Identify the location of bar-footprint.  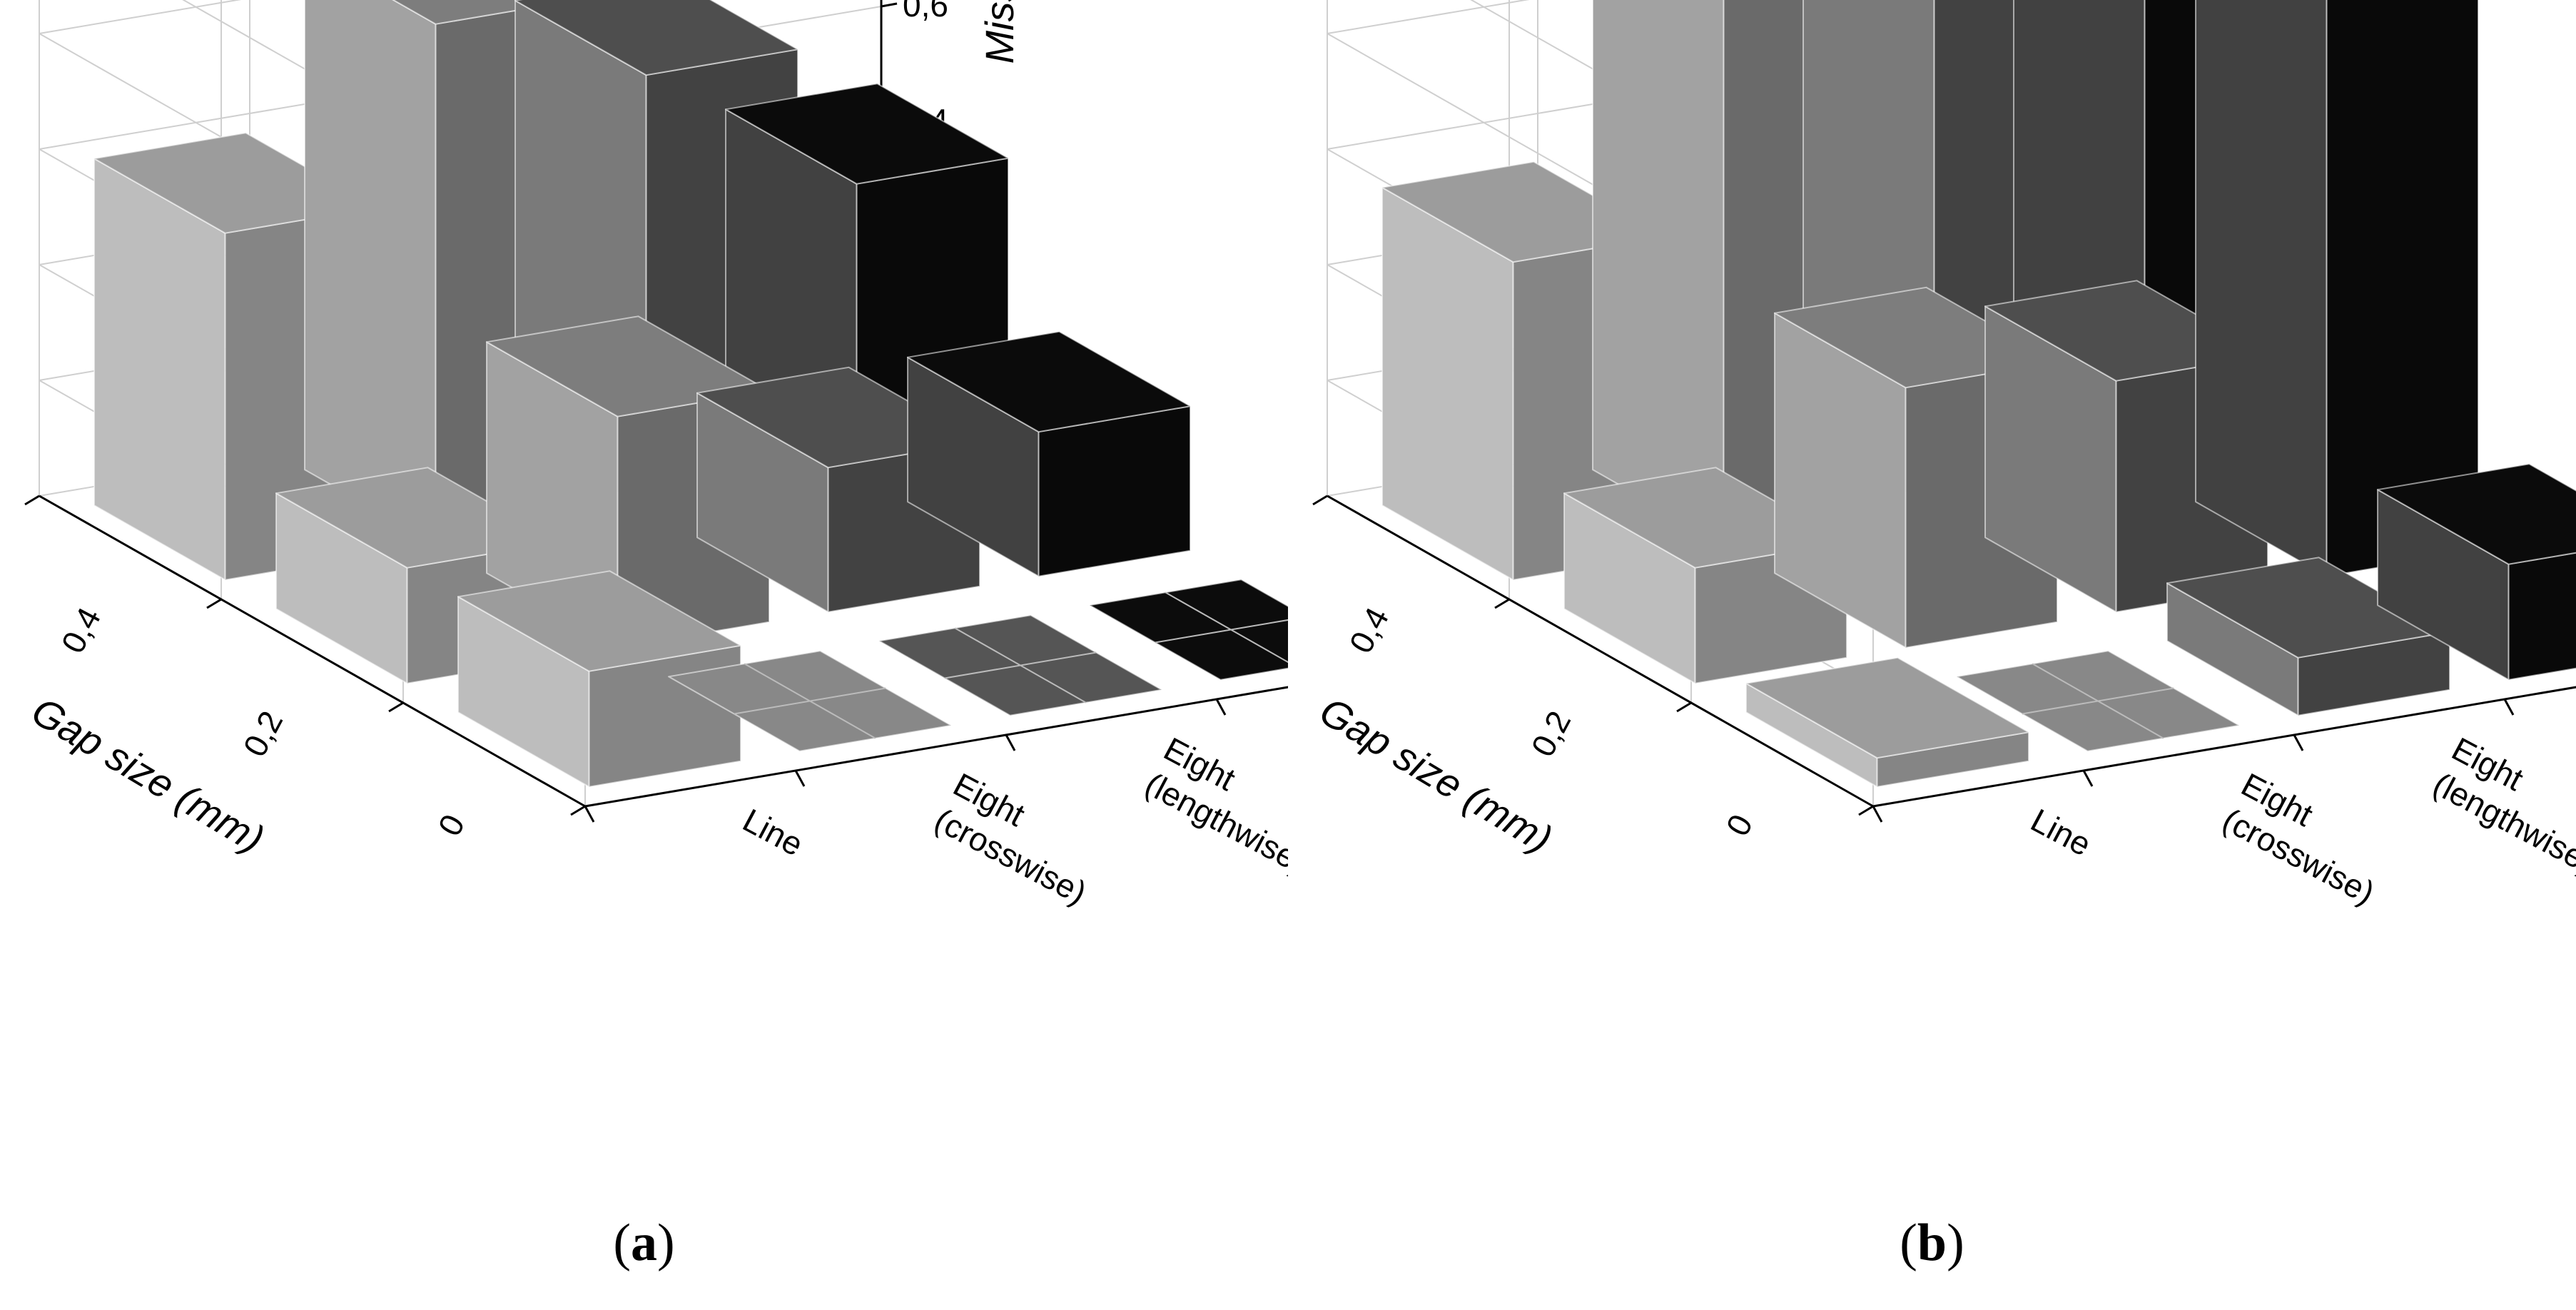
(1188, 630).